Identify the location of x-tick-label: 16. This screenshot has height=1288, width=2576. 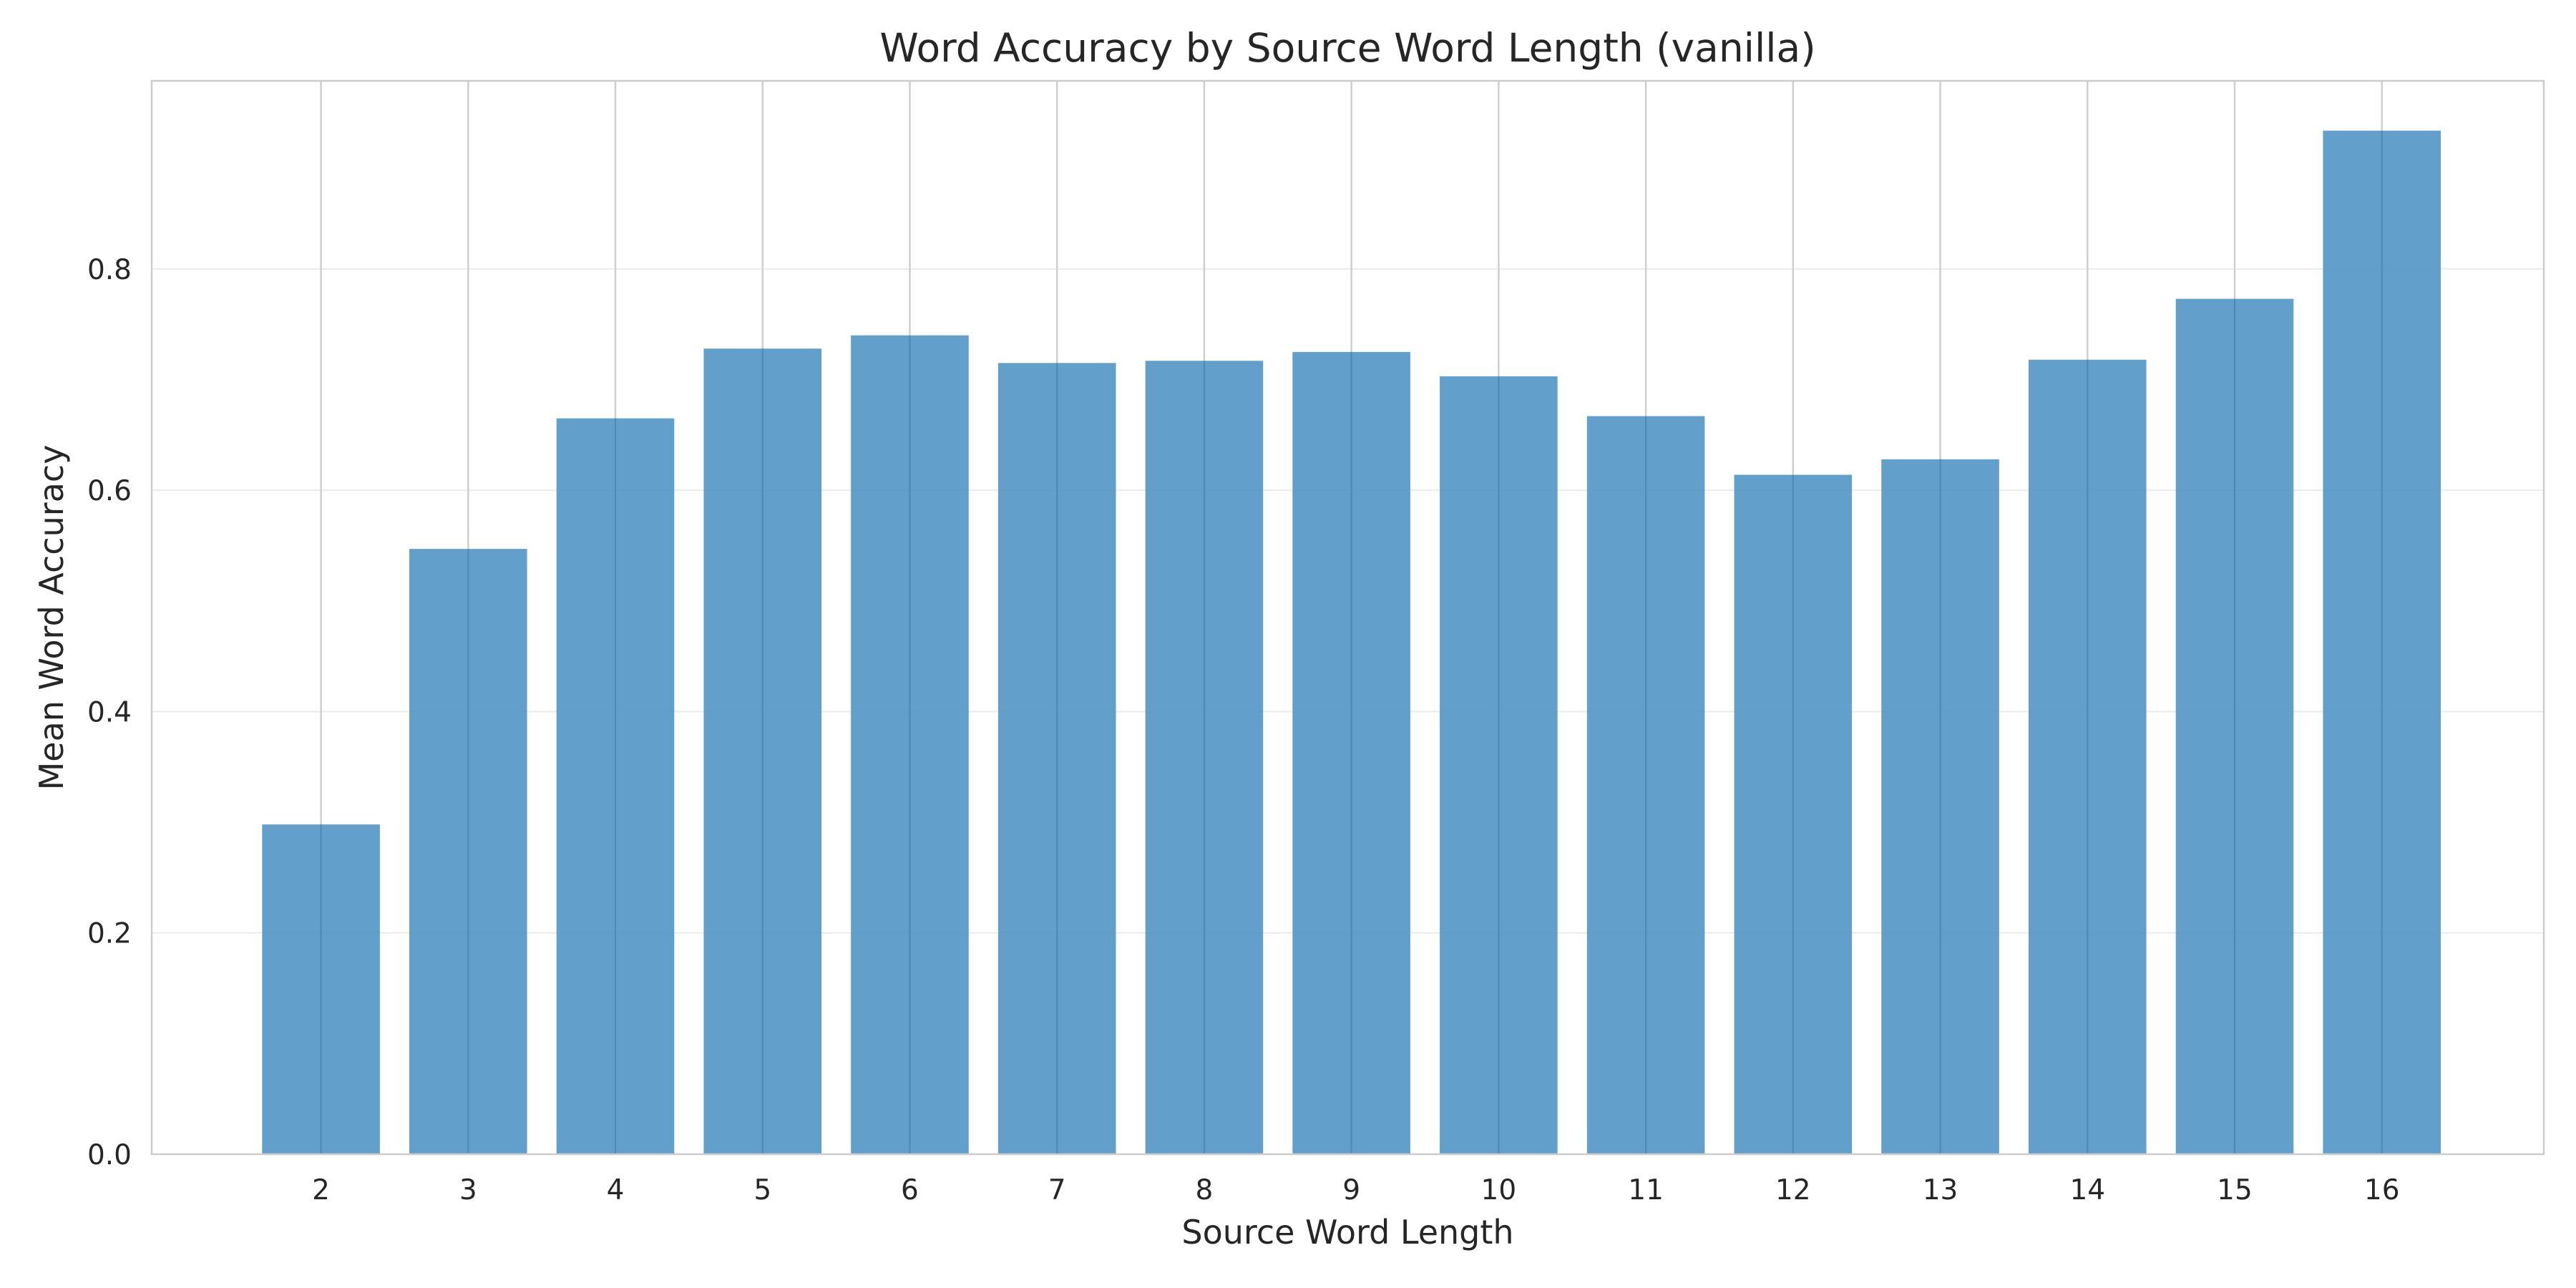
(2382, 1190).